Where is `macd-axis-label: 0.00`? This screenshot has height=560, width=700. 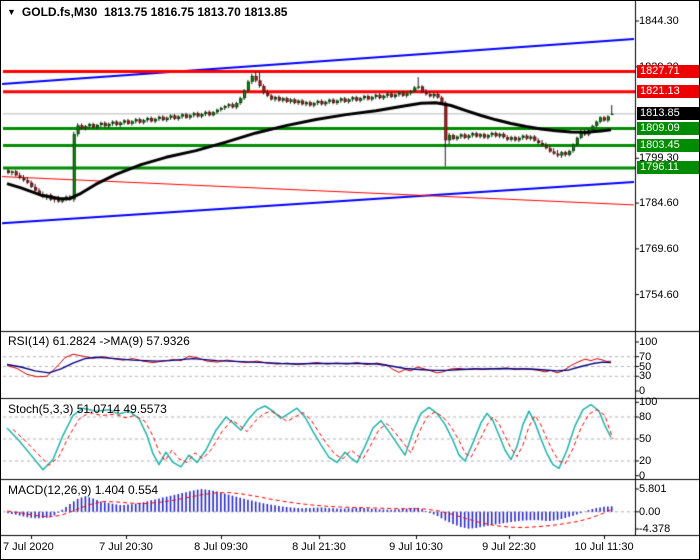
macd-axis-label: 0.00 is located at coordinates (650, 511).